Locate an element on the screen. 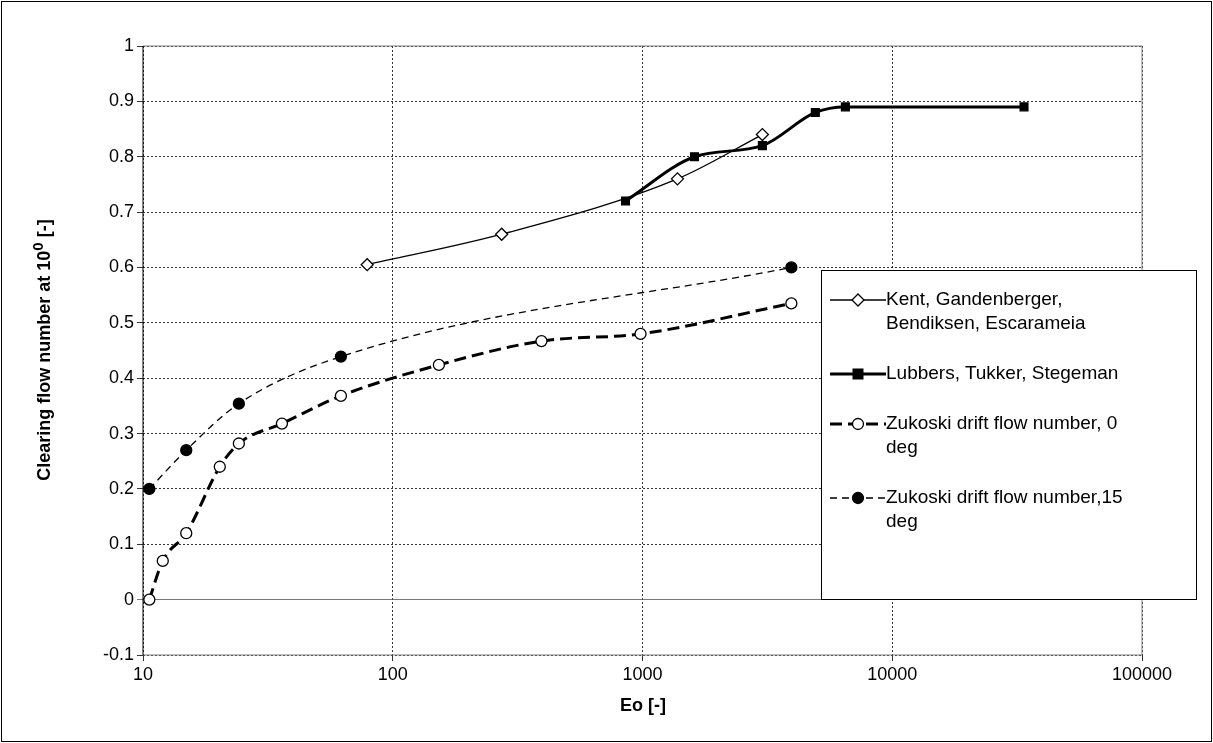 The height and width of the screenshot is (743, 1213). legend-label: Lubbers, Tukker, Stegeman is located at coordinates (1003, 373).